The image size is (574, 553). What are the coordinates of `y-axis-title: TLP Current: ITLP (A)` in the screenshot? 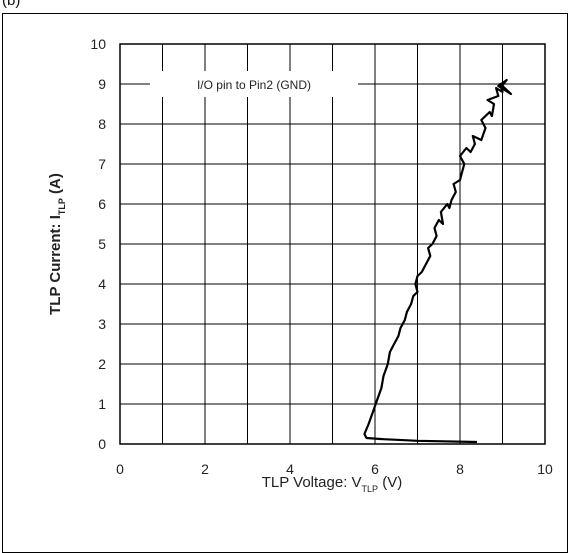 It's located at (57, 244).